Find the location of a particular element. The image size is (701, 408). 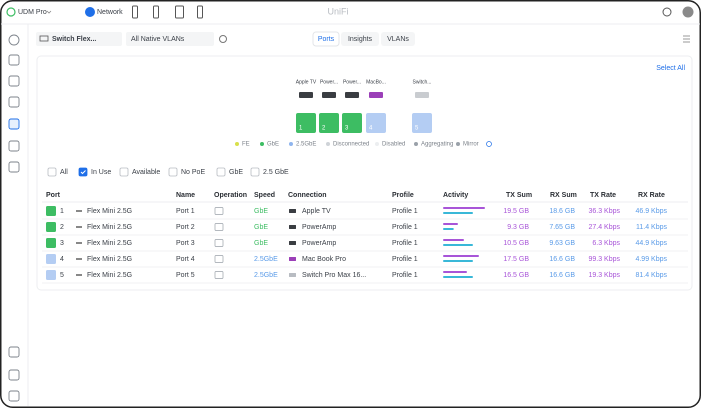

tab-label: Insights is located at coordinates (360, 39).